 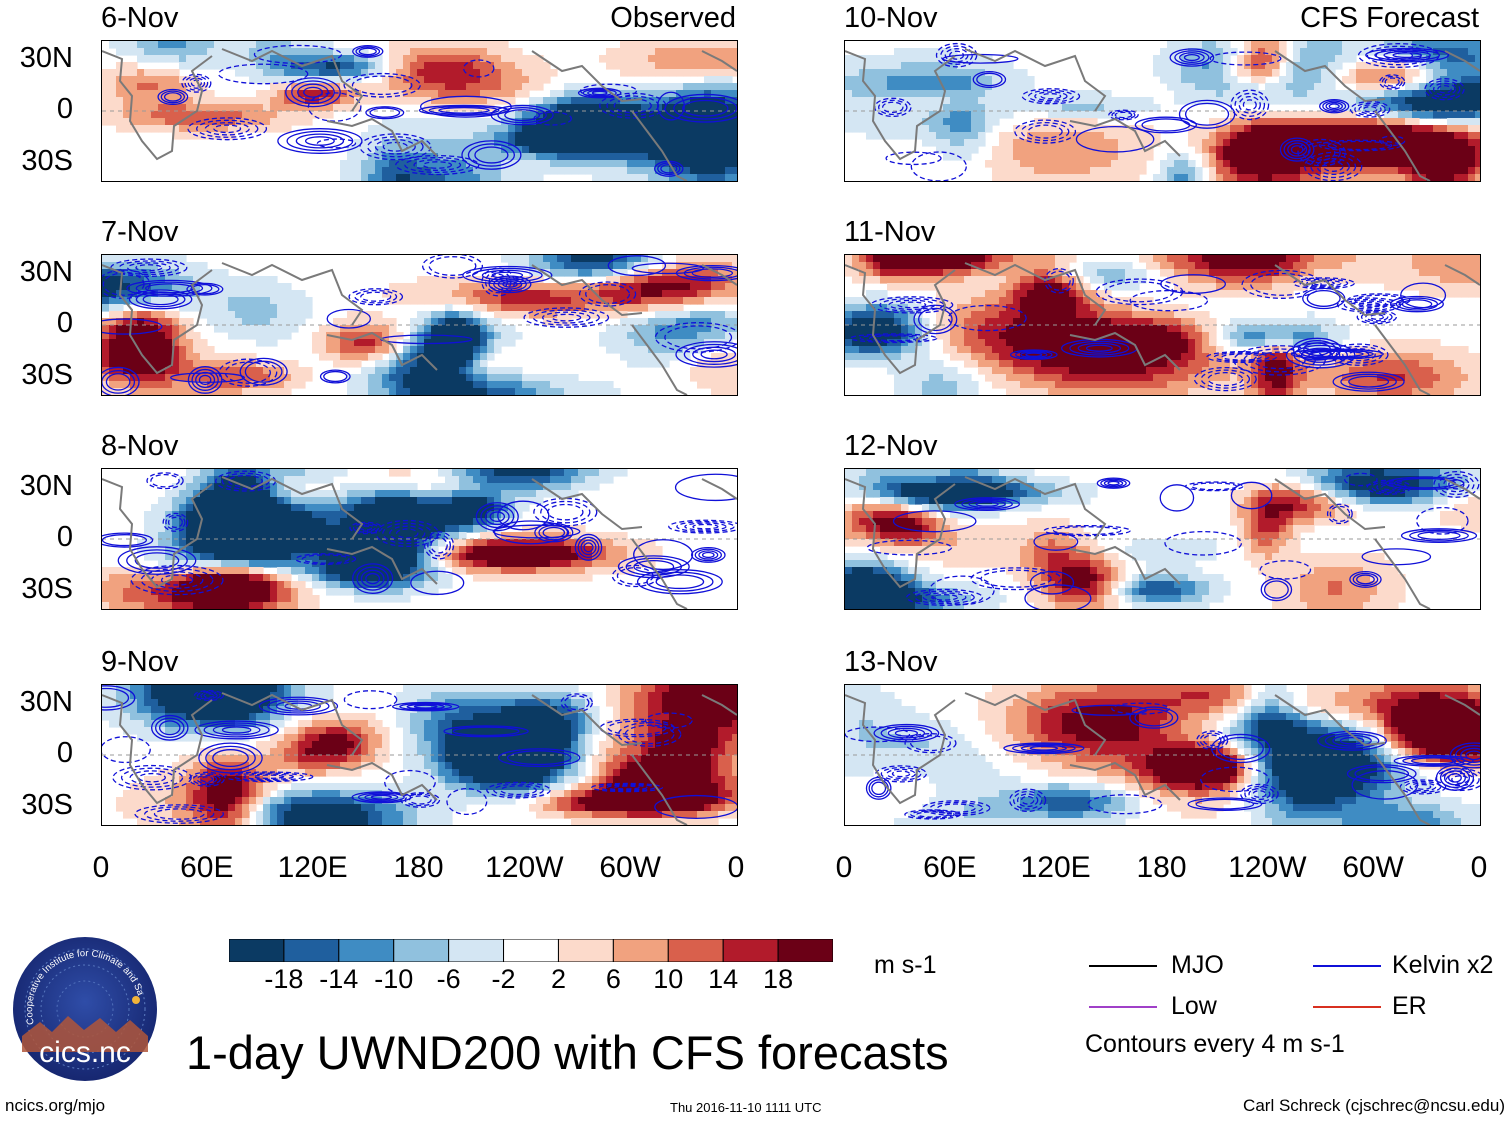 I want to click on coastline, so click(x=157, y=105).